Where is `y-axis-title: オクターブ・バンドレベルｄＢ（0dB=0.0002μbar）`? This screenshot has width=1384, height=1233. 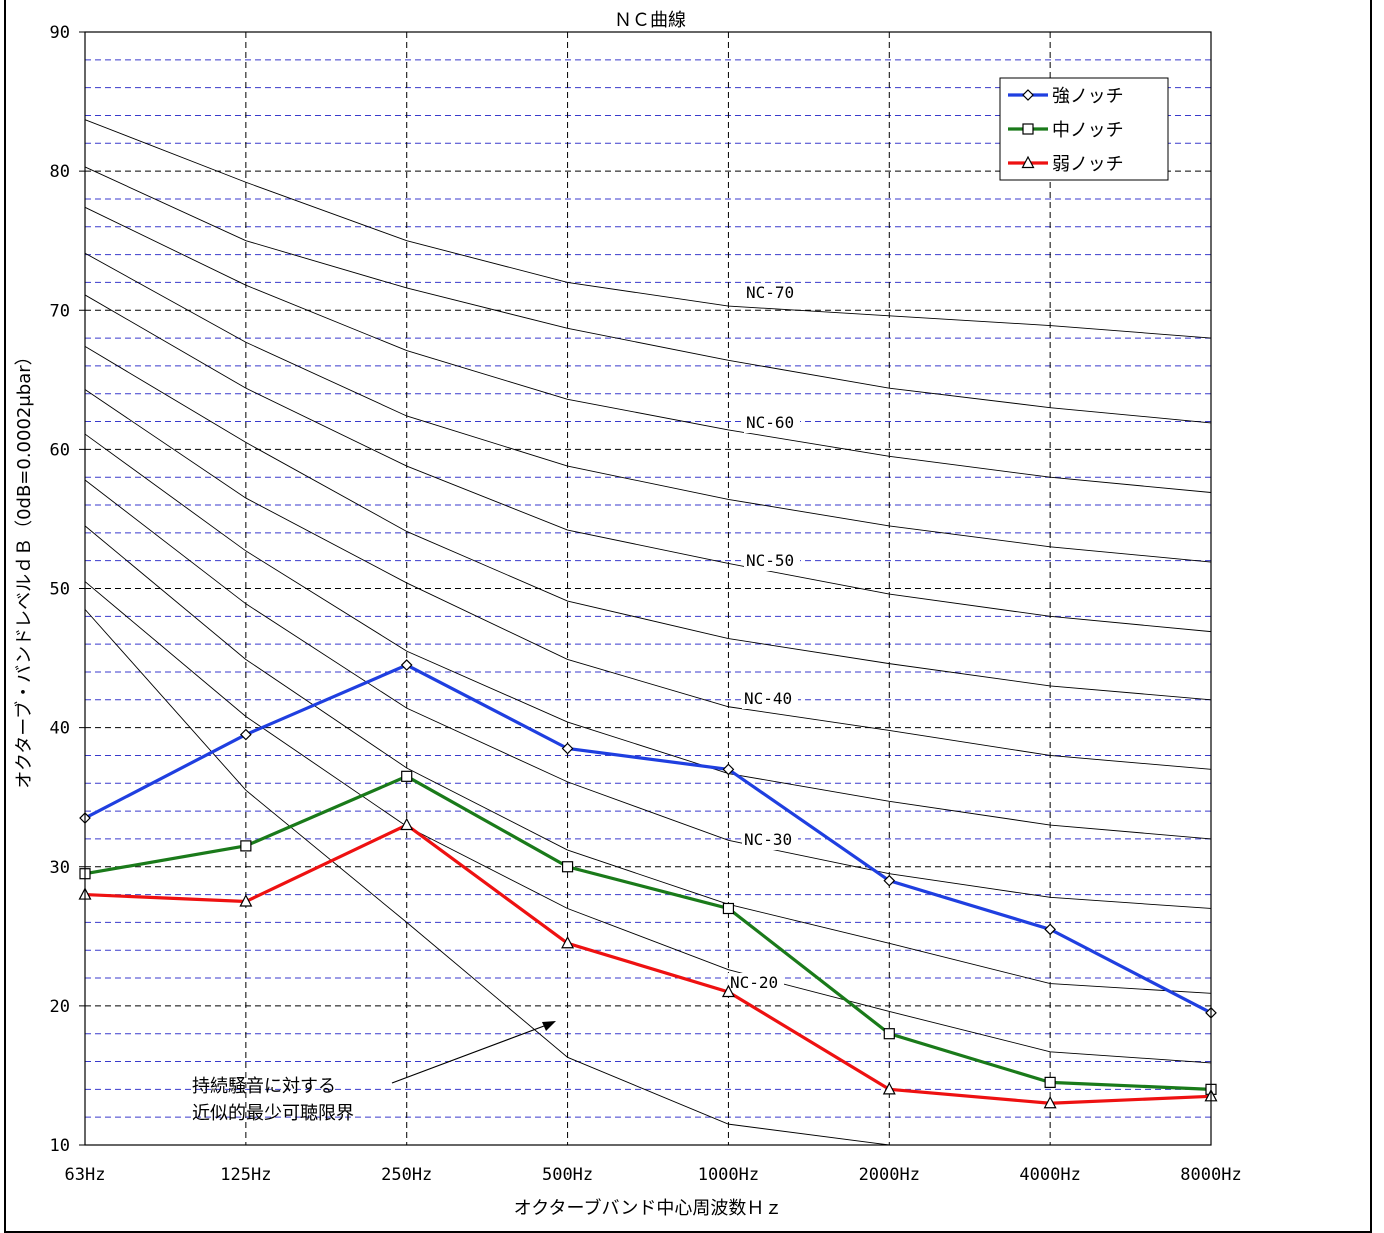
y-axis-title: オクターブ・バンドレベルｄＢ（0dB=0.0002μbar） is located at coordinates (24, 567).